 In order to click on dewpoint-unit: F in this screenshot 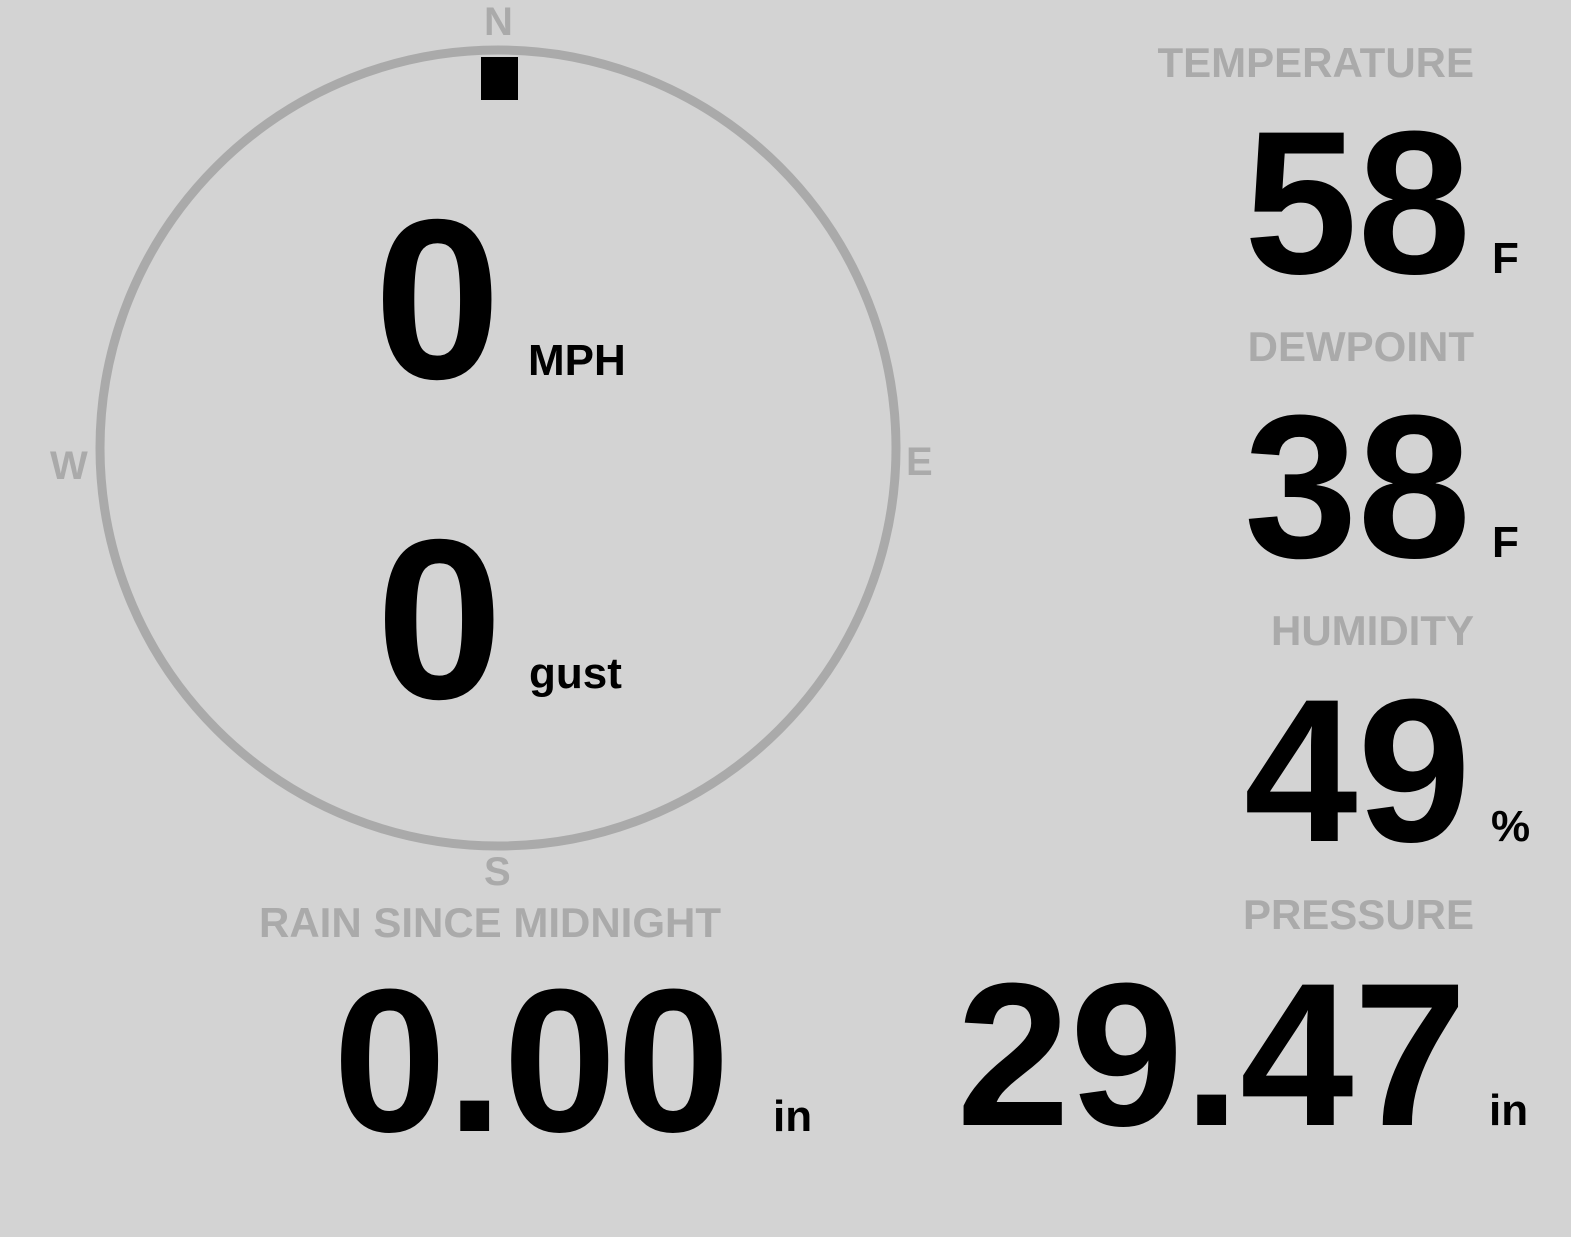, I will do `click(1505, 542)`.